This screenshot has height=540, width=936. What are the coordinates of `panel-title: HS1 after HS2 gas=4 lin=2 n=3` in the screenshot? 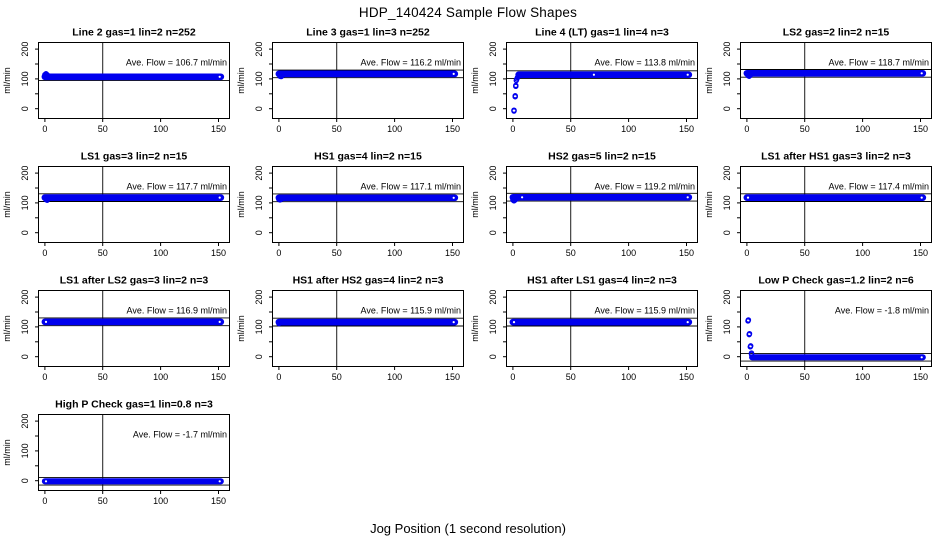 It's located at (368, 281).